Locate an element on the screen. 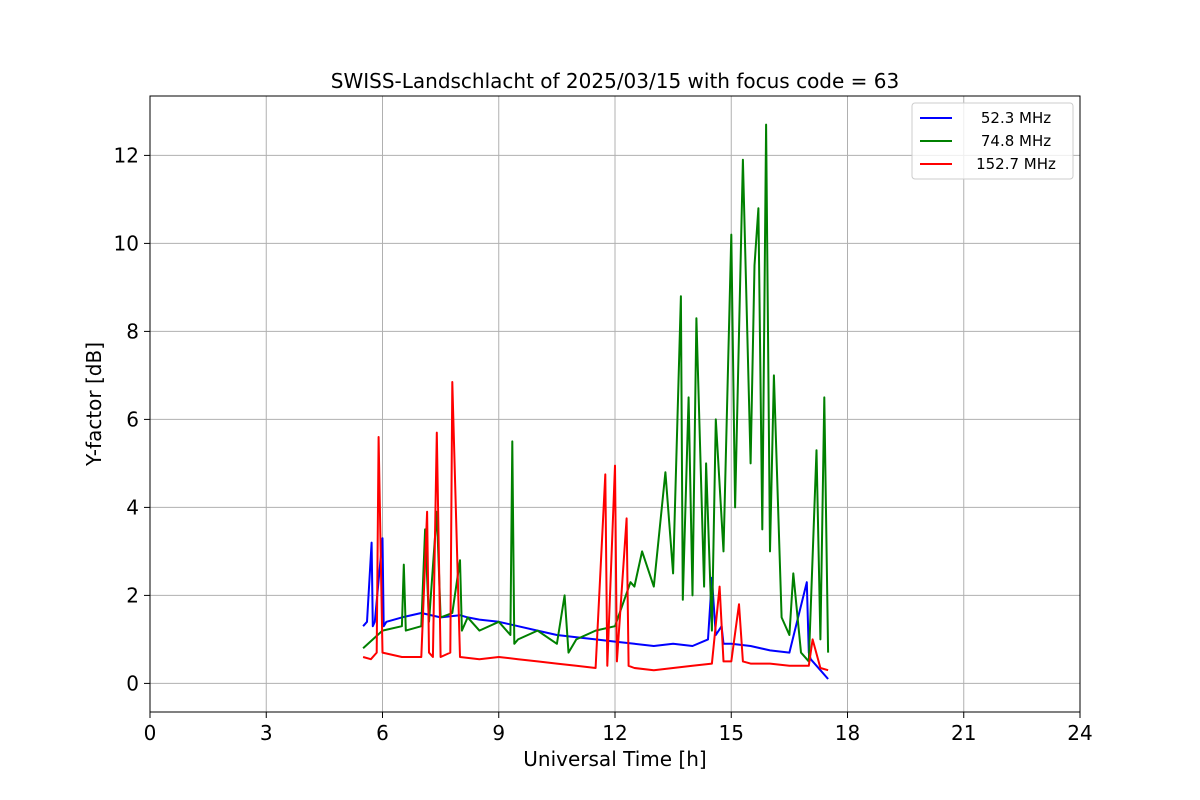  x-tick-label: 18 is located at coordinates (847, 733).